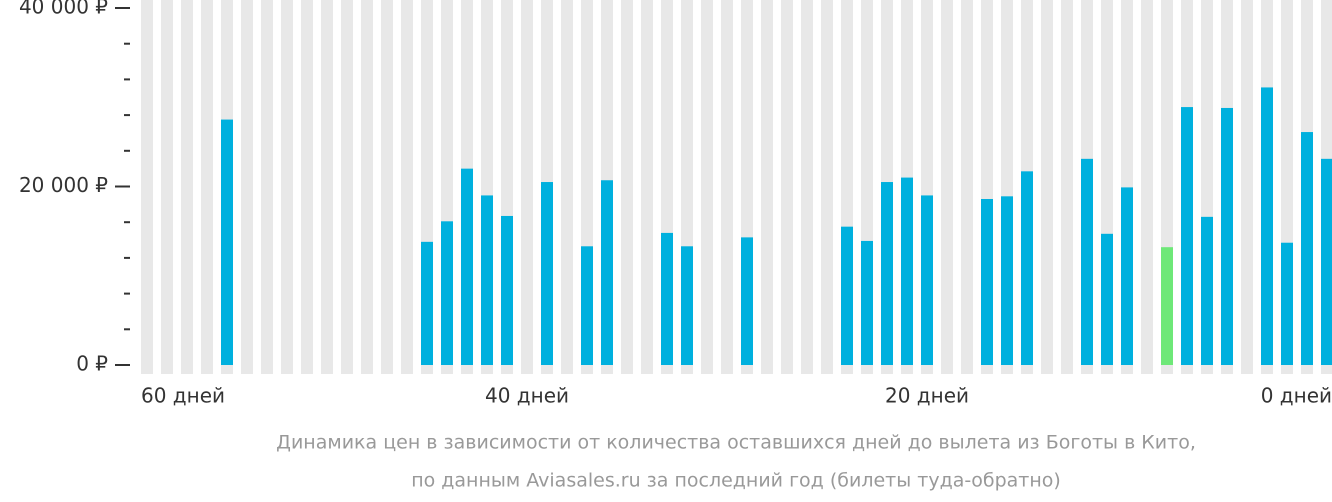  What do you see at coordinates (1296, 396) in the screenshot?
I see `x-tick-label: 0 дней` at bounding box center [1296, 396].